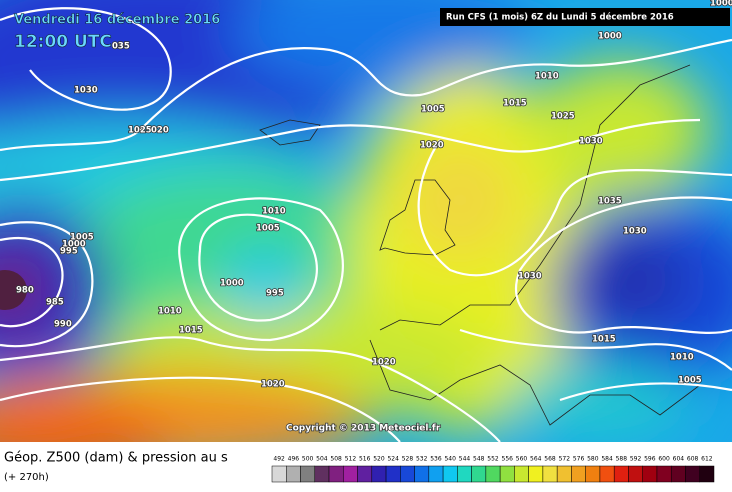 The height and width of the screenshot is (492, 732). What do you see at coordinates (535, 382) in the screenshot?
I see `coastline` at bounding box center [535, 382].